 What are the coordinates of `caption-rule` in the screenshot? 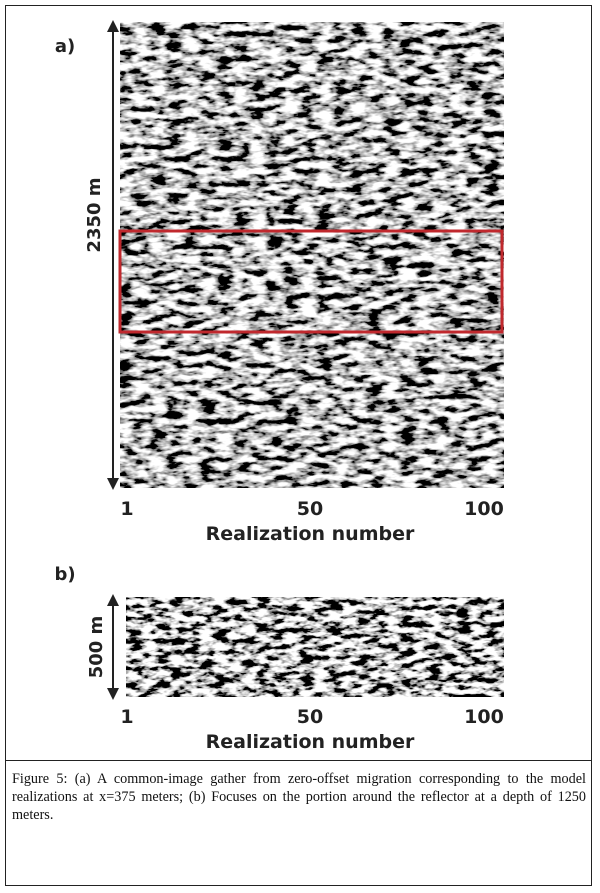 It's located at (298, 760).